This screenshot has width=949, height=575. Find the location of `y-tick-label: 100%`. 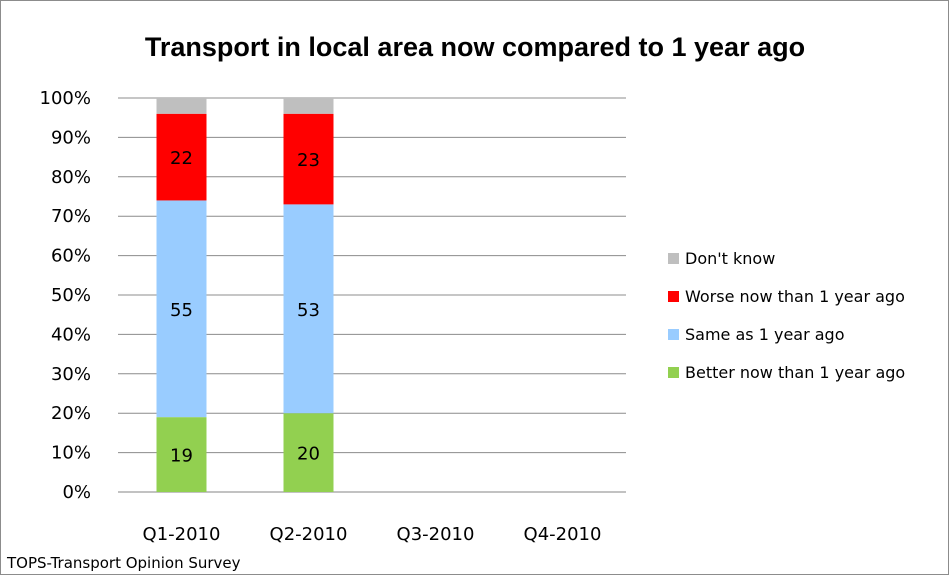

y-tick-label: 100% is located at coordinates (65, 98).